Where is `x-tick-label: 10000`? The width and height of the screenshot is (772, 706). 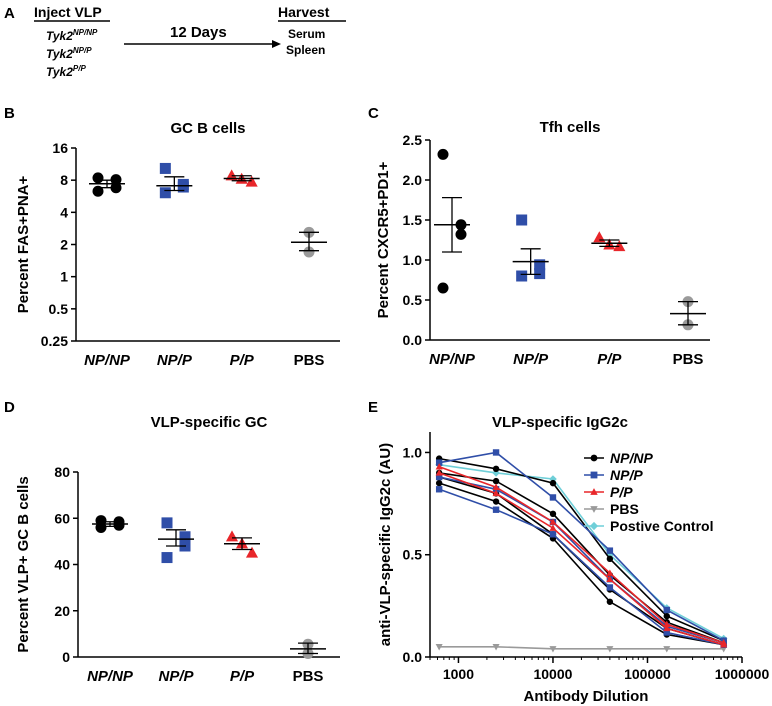 x-tick-label: 10000 is located at coordinates (552, 674).